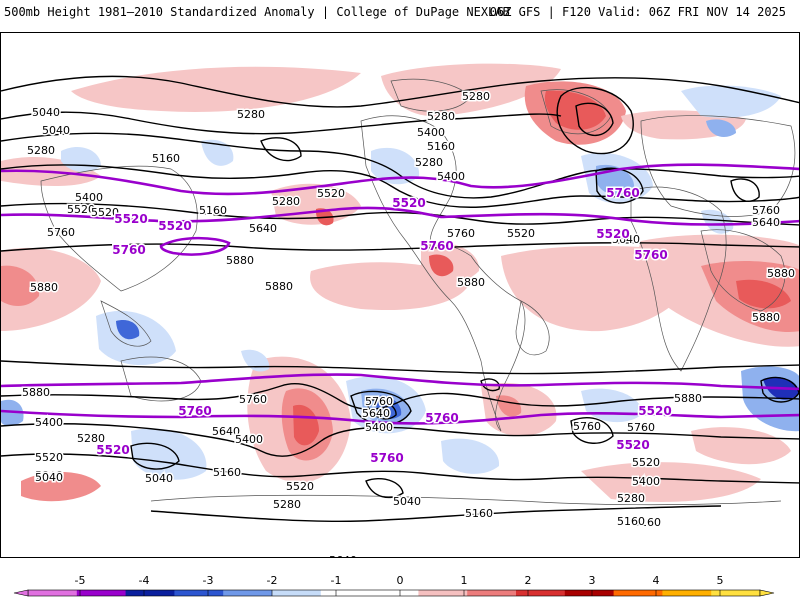 This screenshot has width=800, height=600. What do you see at coordinates (528, 580) in the screenshot?
I see `colorbar-tick-label: 2` at bounding box center [528, 580].